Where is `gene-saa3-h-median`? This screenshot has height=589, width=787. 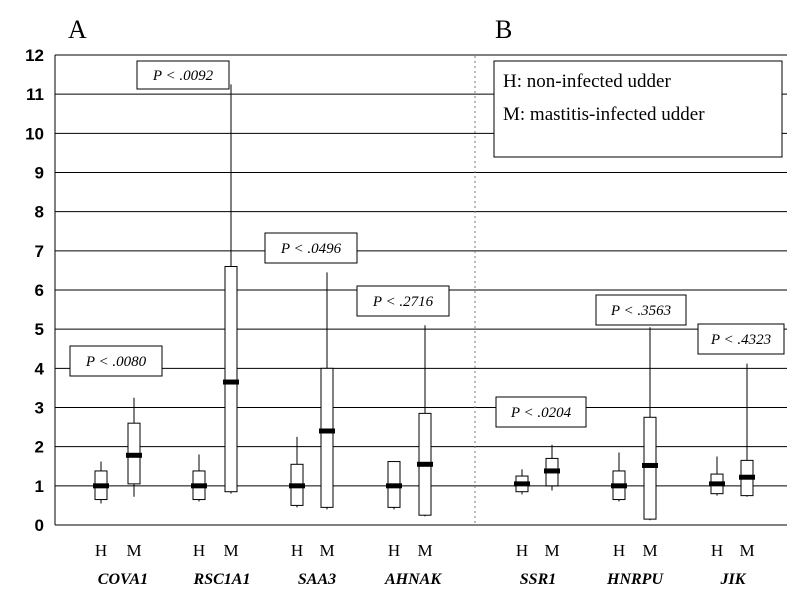
gene-saa3-h-median is located at coordinates (297, 486).